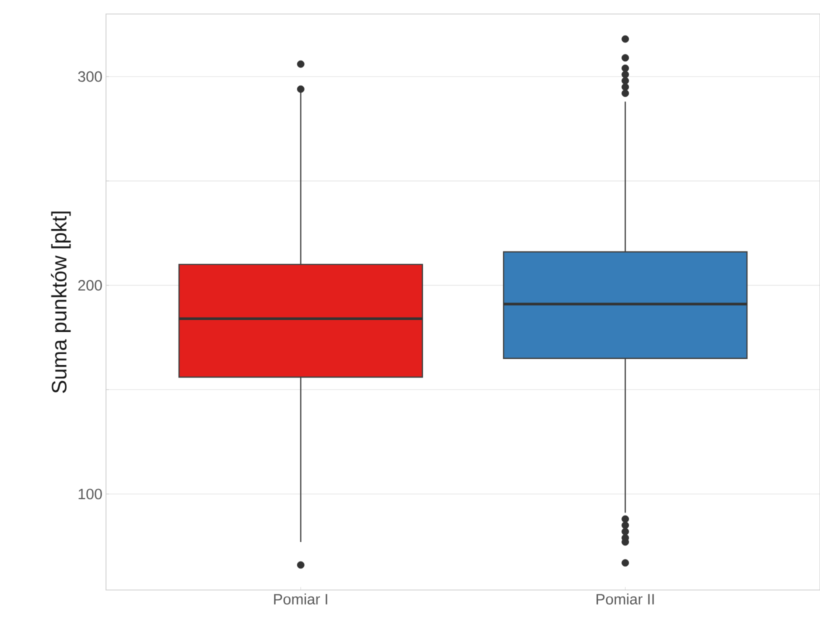 The width and height of the screenshot is (820, 626). What do you see at coordinates (90, 494) in the screenshot?
I see `y-tick-label: 100` at bounding box center [90, 494].